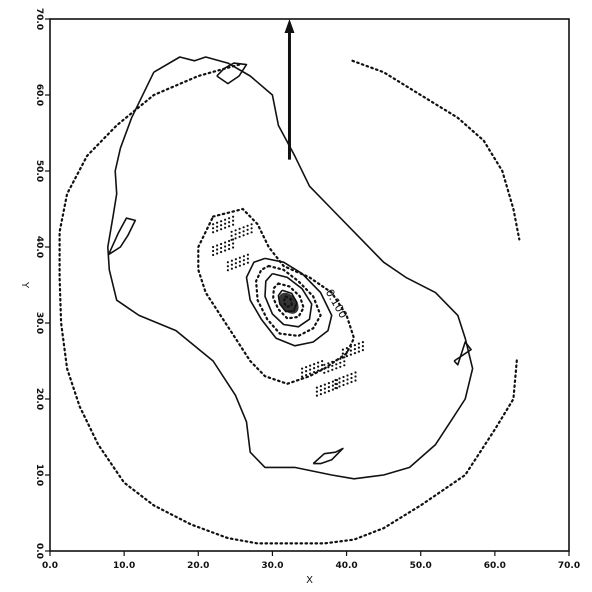 The image size is (592, 592). Describe the element at coordinates (39, 19) in the screenshot. I see `y-tick-label: 70.0` at that location.